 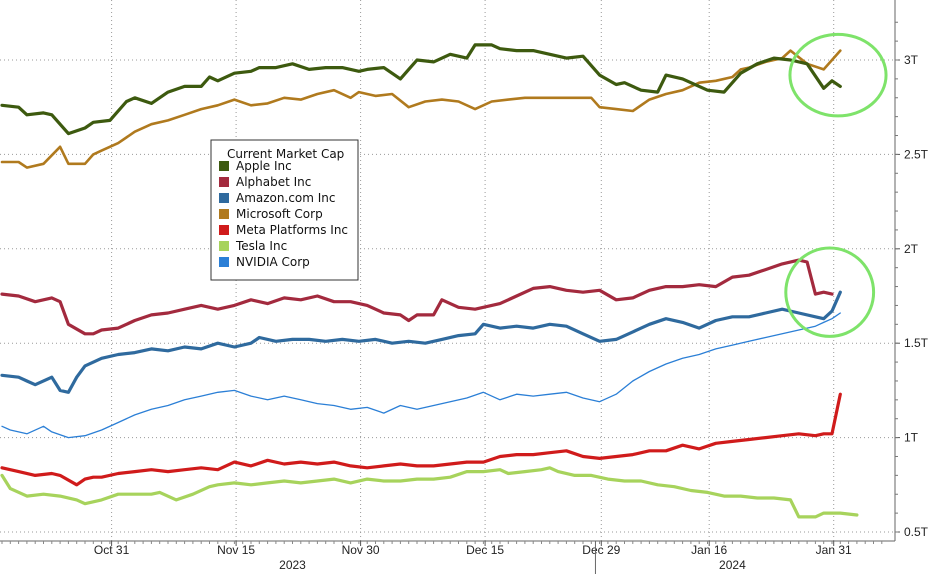 What do you see at coordinates (264, 166) in the screenshot?
I see `legend-label: Apple Inc` at bounding box center [264, 166].